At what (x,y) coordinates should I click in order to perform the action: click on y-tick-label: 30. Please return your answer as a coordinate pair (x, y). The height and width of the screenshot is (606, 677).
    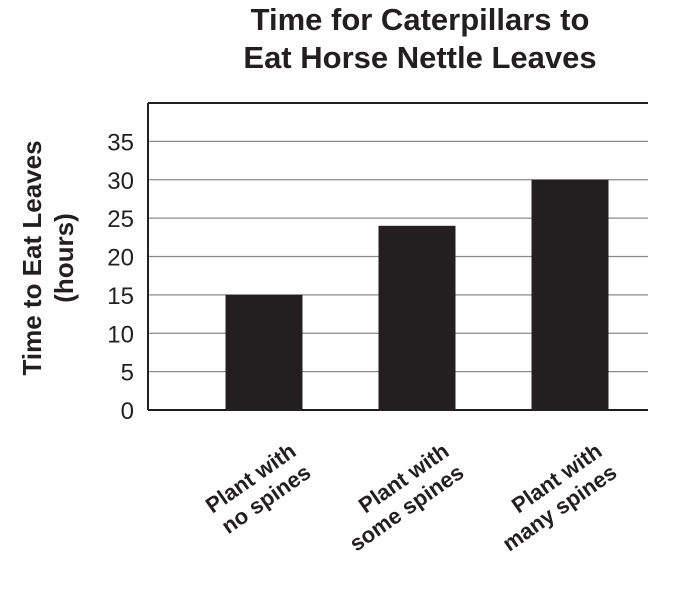
    Looking at the image, I should click on (120, 181).